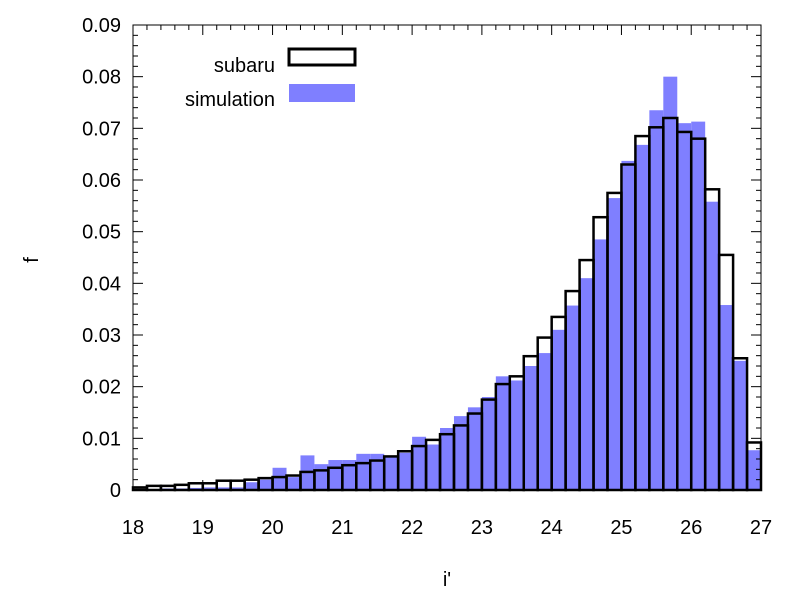 This screenshot has height=600, width=800. What do you see at coordinates (761, 528) in the screenshot?
I see `x-tick-label: 27` at bounding box center [761, 528].